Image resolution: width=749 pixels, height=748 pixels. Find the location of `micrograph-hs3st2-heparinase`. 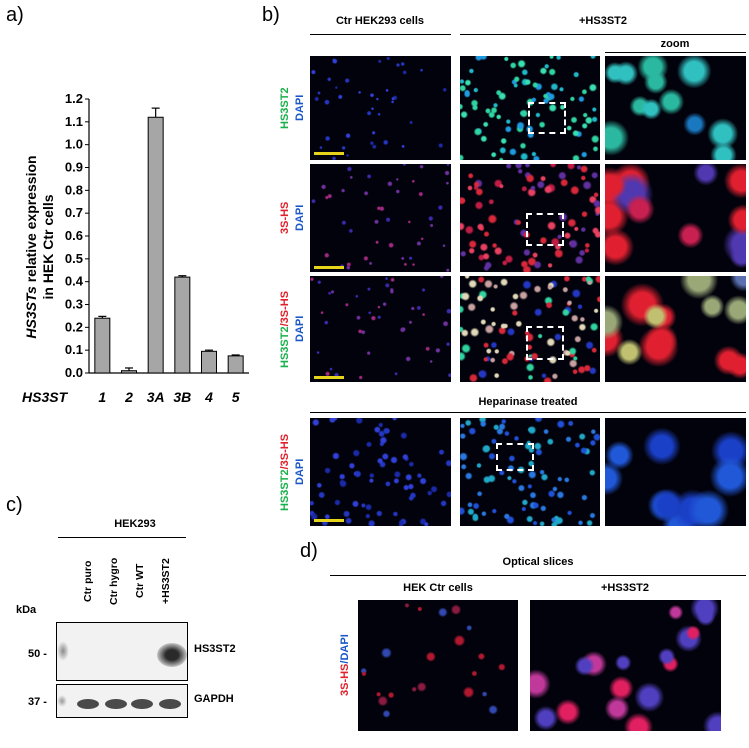

micrograph-hs3st2-heparinase is located at coordinates (530, 472).